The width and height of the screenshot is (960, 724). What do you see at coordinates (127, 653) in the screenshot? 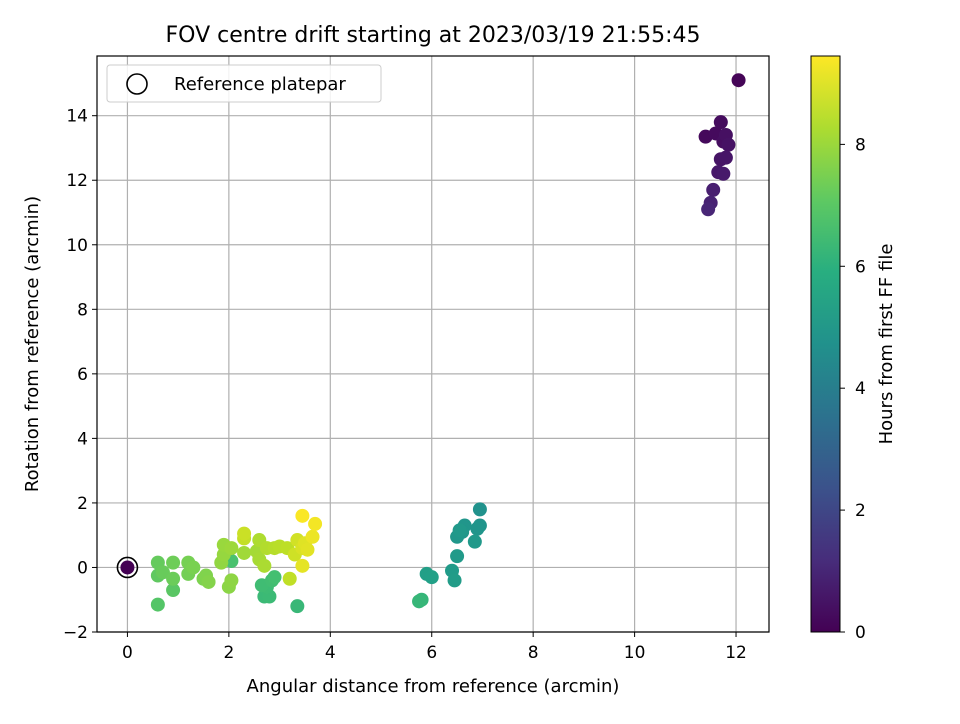
I see `x-tick-label: 0` at bounding box center [127, 653].